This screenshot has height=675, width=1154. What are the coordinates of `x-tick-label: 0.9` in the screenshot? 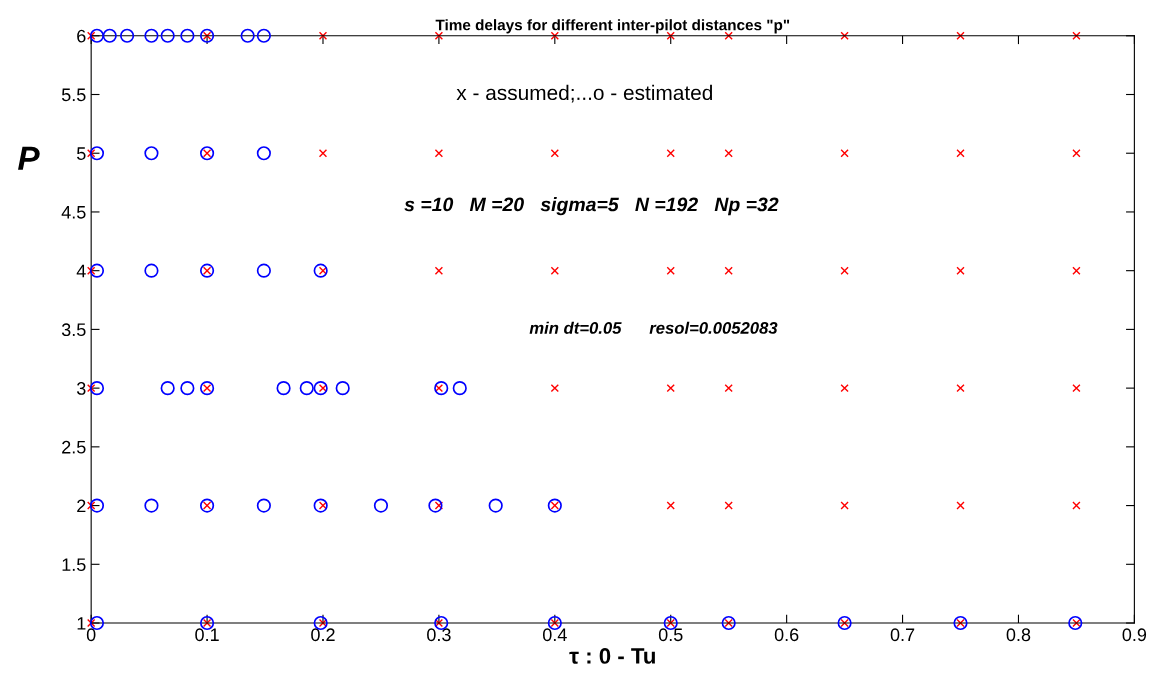 It's located at (1134, 635).